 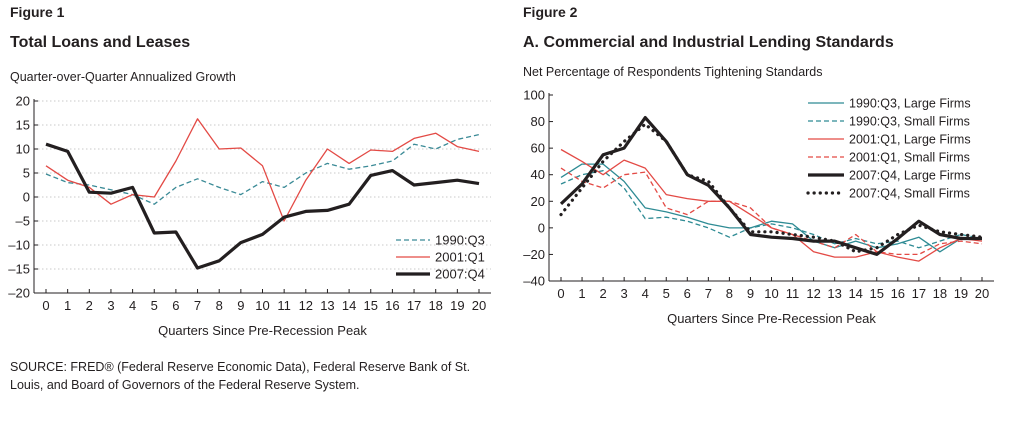 I want to click on figure1-x-tick-label: 15, so click(x=371, y=305).